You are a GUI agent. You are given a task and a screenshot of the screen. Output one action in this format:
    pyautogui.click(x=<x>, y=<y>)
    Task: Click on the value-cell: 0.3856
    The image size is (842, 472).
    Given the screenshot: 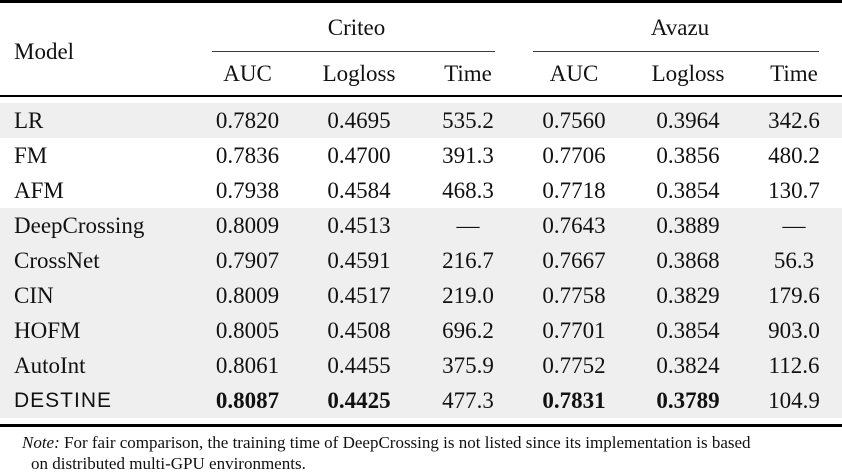 What is the action you would take?
    pyautogui.click(x=688, y=155)
    